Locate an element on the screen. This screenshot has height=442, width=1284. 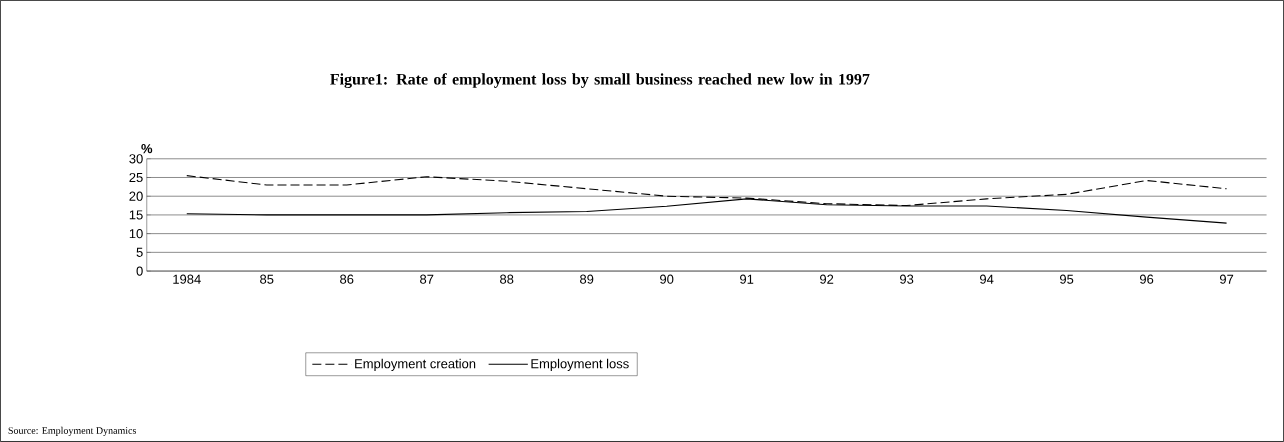
x-tick-label: 90 is located at coordinates (667, 279).